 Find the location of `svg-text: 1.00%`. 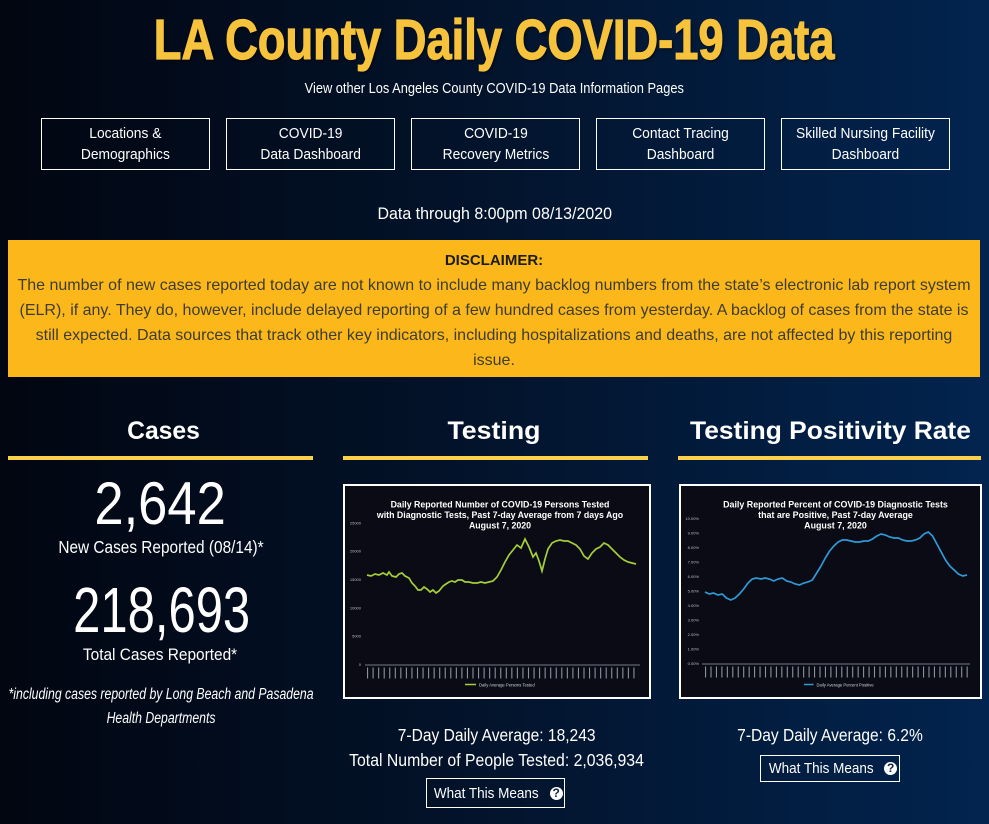

svg-text: 1.00% is located at coordinates (693, 648).